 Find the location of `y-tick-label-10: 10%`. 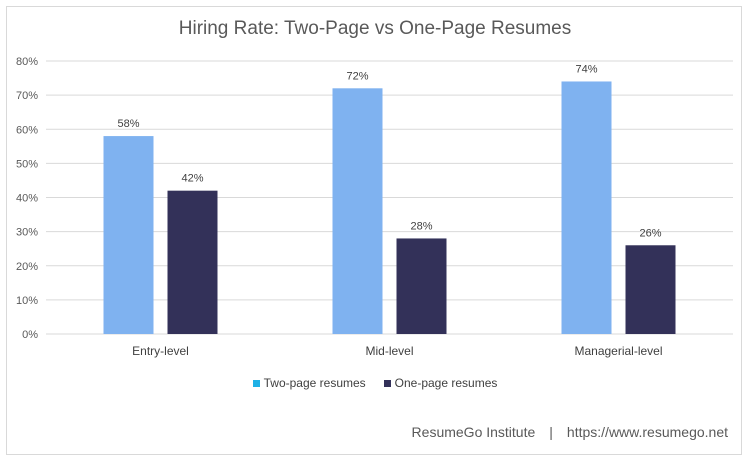

y-tick-label-10: 10% is located at coordinates (27, 301).